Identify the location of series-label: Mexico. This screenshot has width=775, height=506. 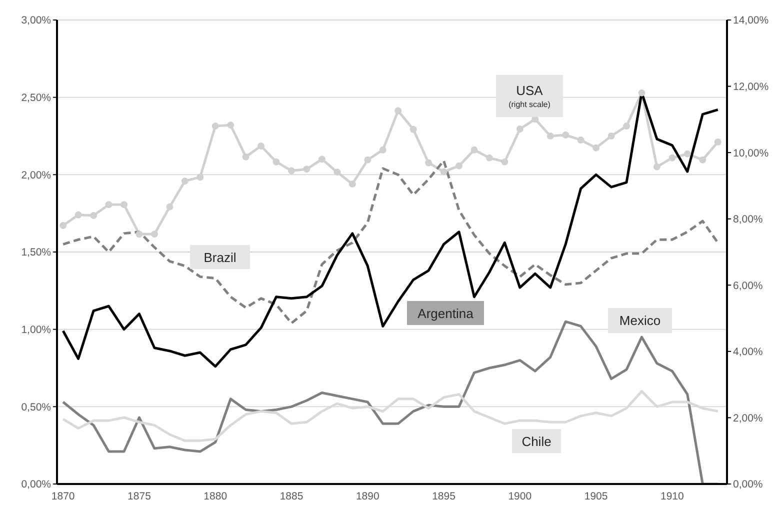
(640, 320).